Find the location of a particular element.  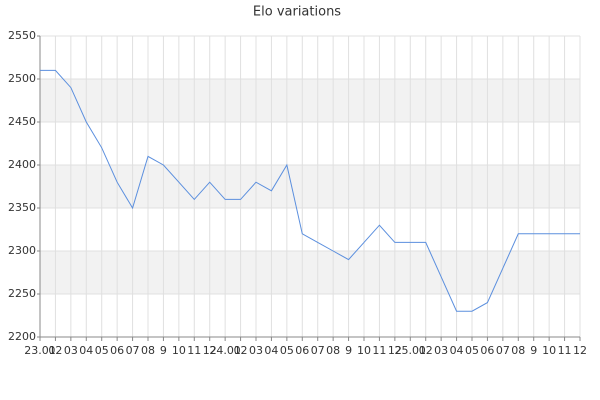

y-tick-label: 2550 is located at coordinates (22, 35).